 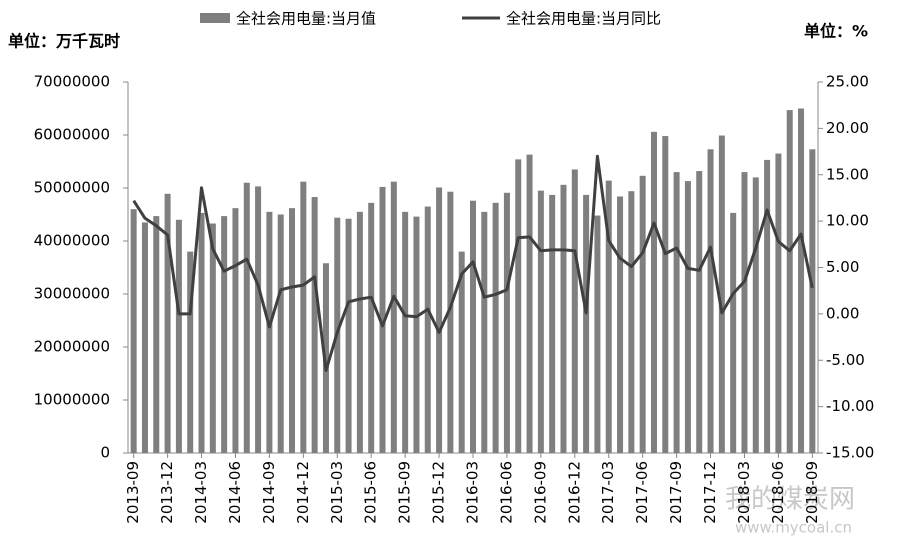 I want to click on x-tick-label: 2017-06, so click(x=642, y=492).